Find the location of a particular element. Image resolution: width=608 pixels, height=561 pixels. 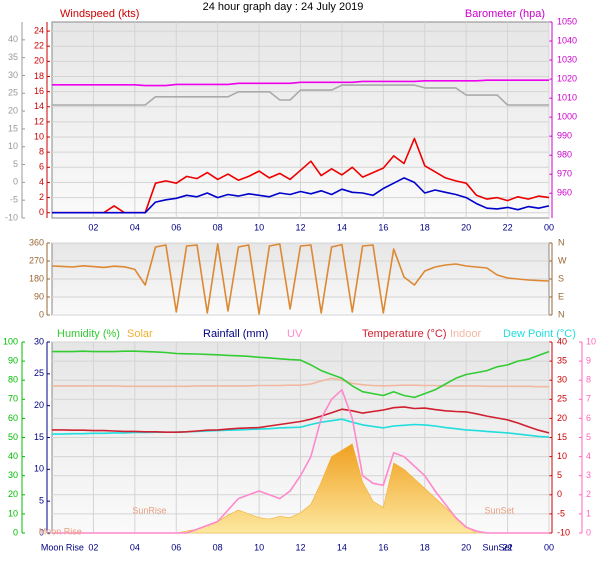

y-tick-label: 1010 is located at coordinates (567, 97).